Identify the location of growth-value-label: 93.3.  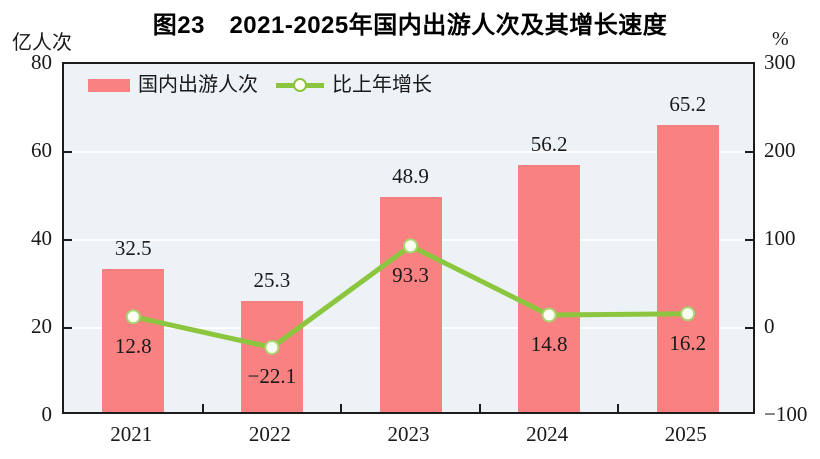
(410, 274).